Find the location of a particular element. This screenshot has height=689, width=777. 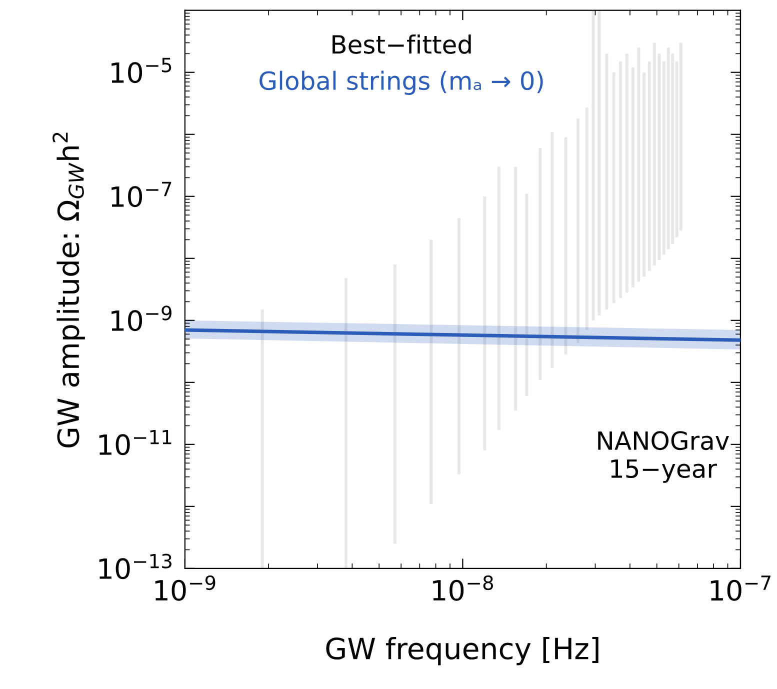

y-axis-title: GW amplitude: Ω$_{GW}$h$^{2}$ is located at coordinates (68, 290).